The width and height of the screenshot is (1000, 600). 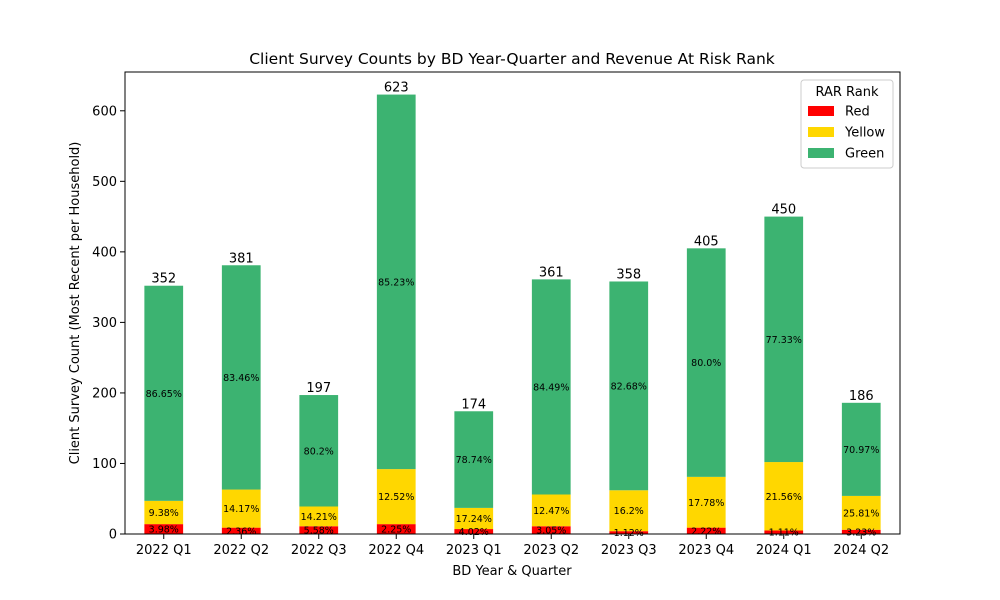 What do you see at coordinates (113, 535) in the screenshot?
I see `y-tick-label: 0` at bounding box center [113, 535].